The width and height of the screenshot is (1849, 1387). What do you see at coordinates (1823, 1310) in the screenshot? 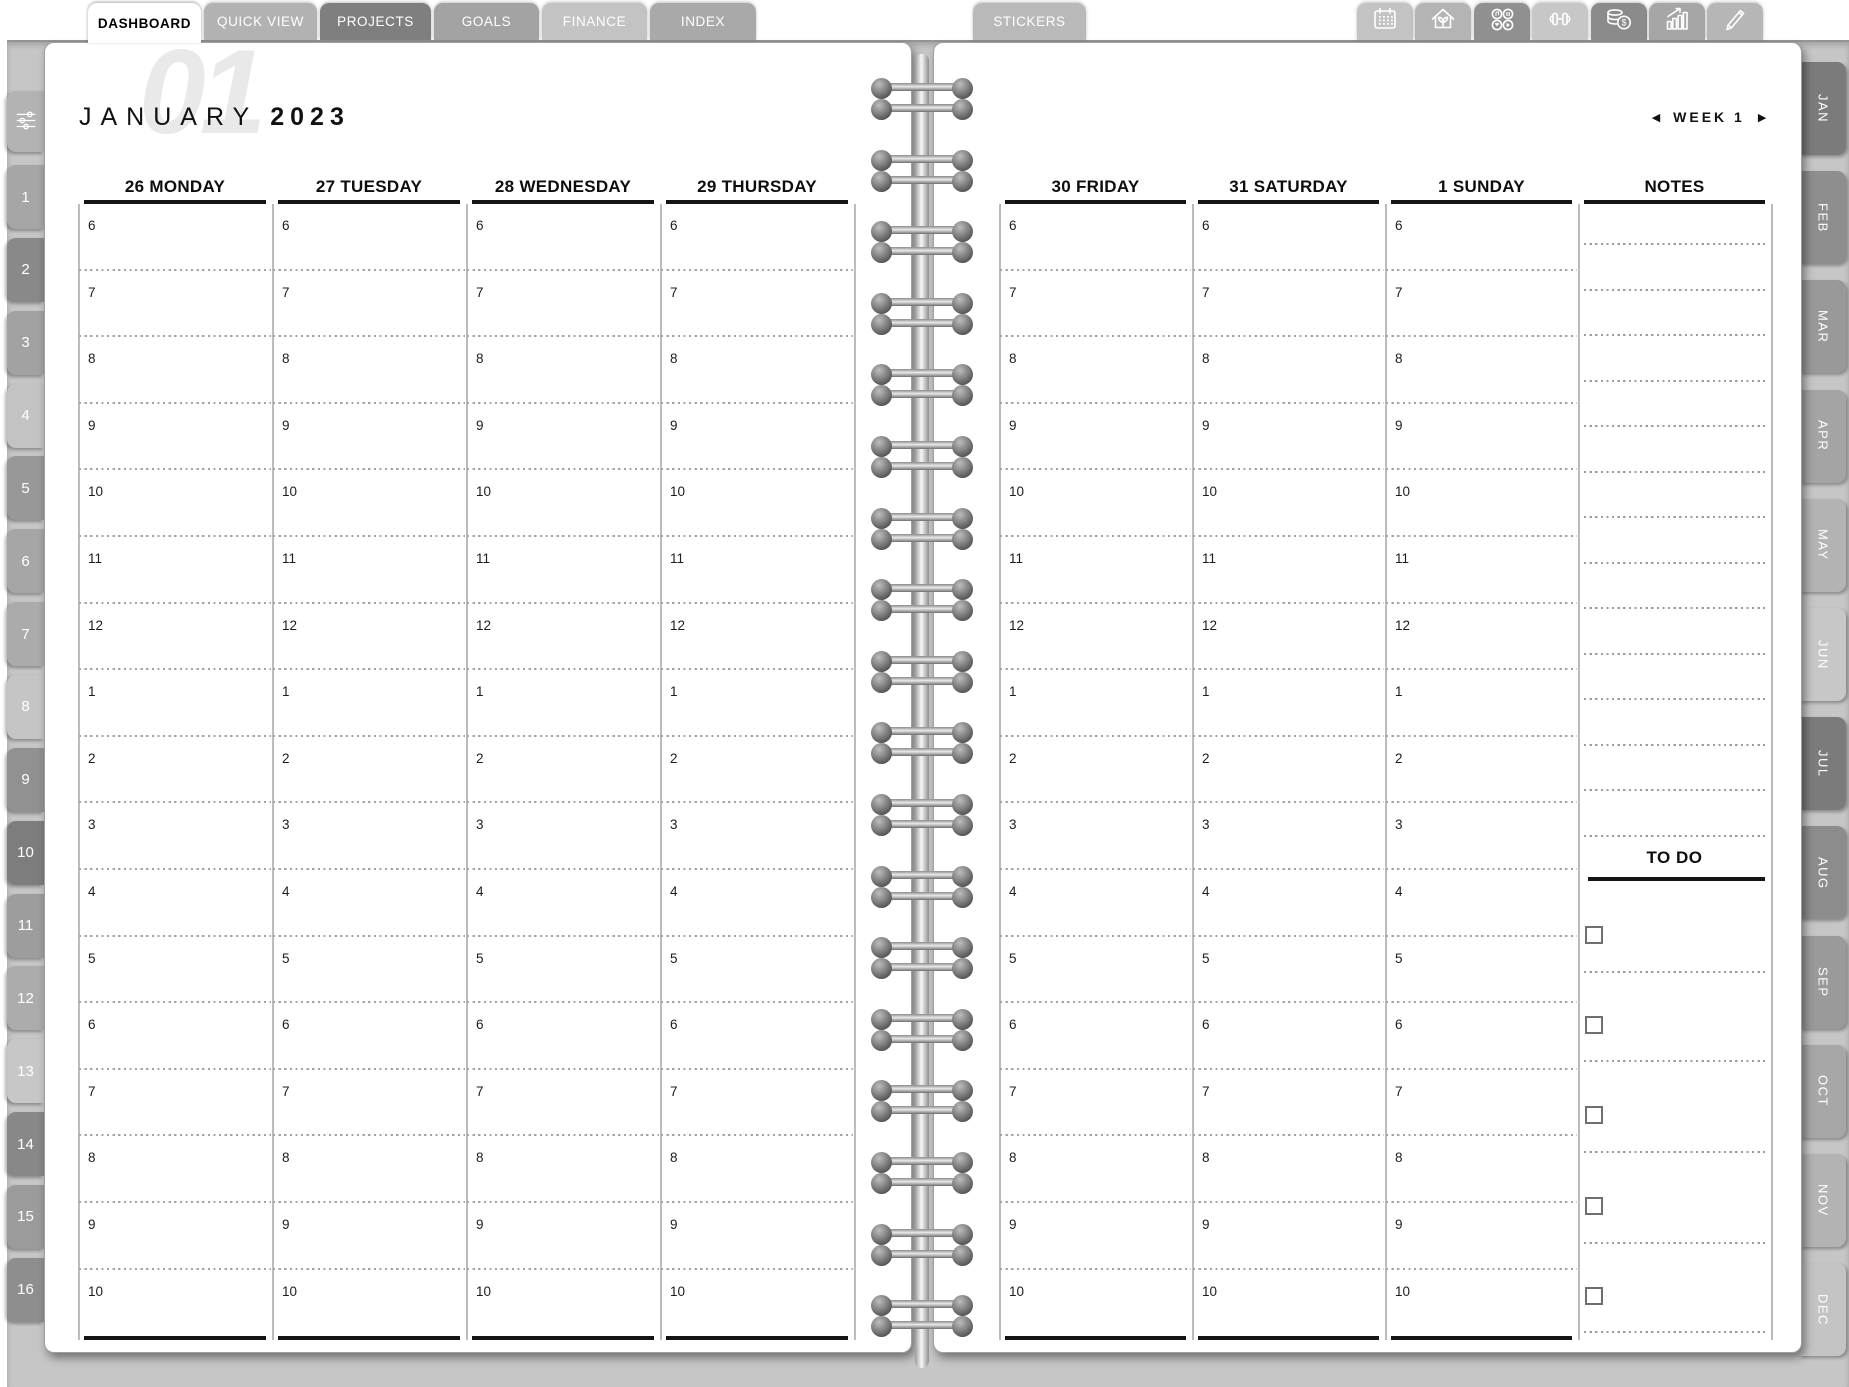
I see `month-tab-dec: DEC` at bounding box center [1823, 1310].